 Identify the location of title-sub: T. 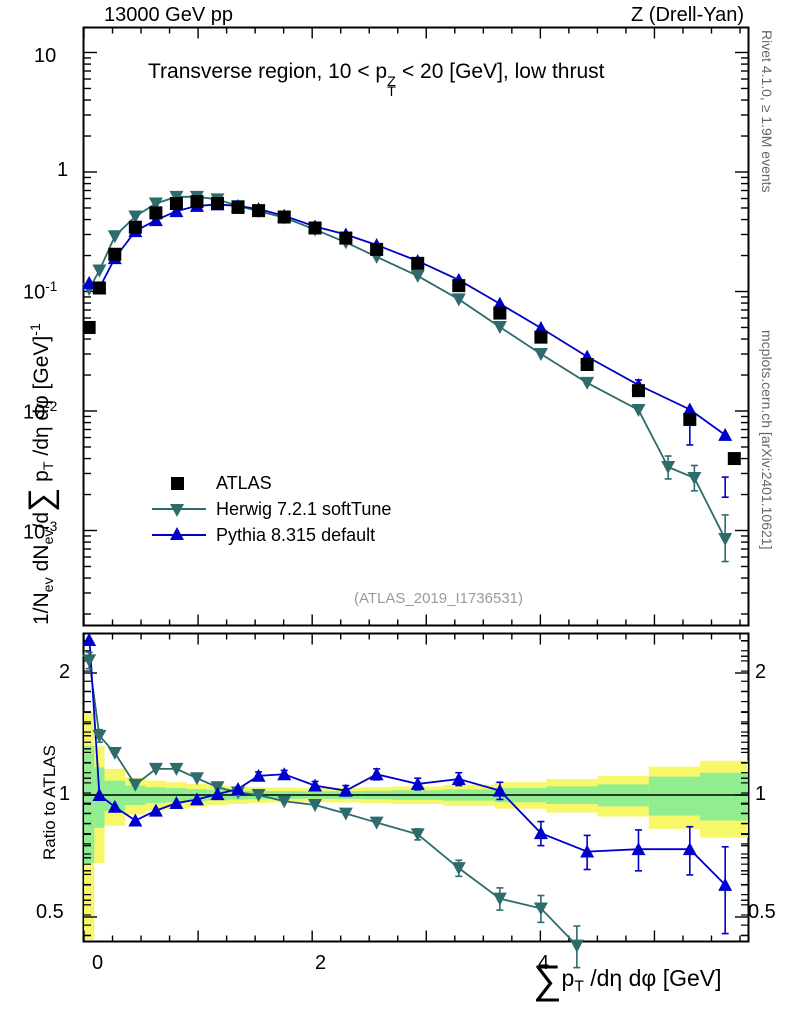
(391, 92).